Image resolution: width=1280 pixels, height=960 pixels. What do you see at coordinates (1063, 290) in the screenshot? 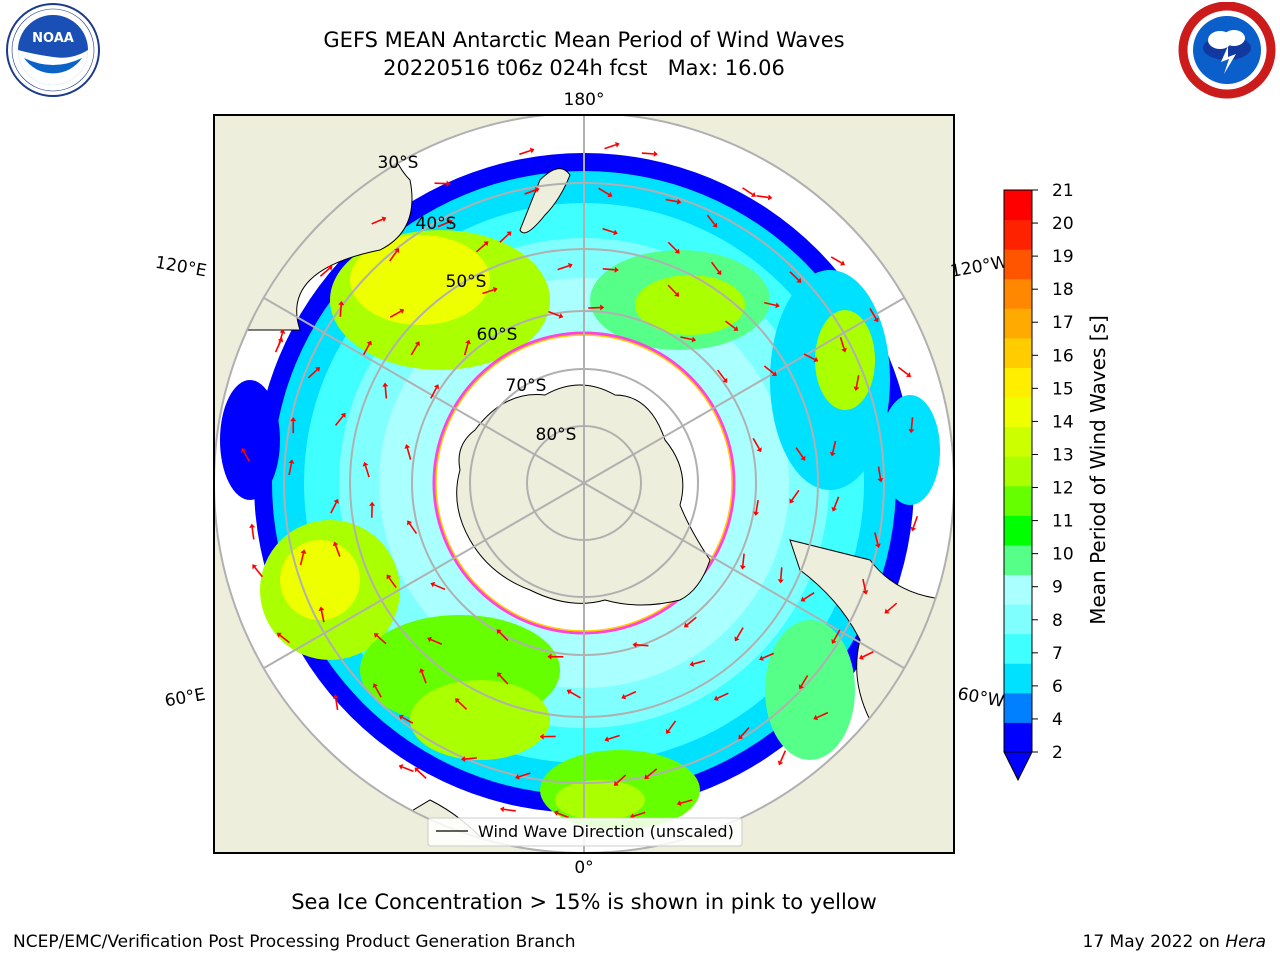
I see `colorbar-tick-label: 18` at bounding box center [1063, 290].